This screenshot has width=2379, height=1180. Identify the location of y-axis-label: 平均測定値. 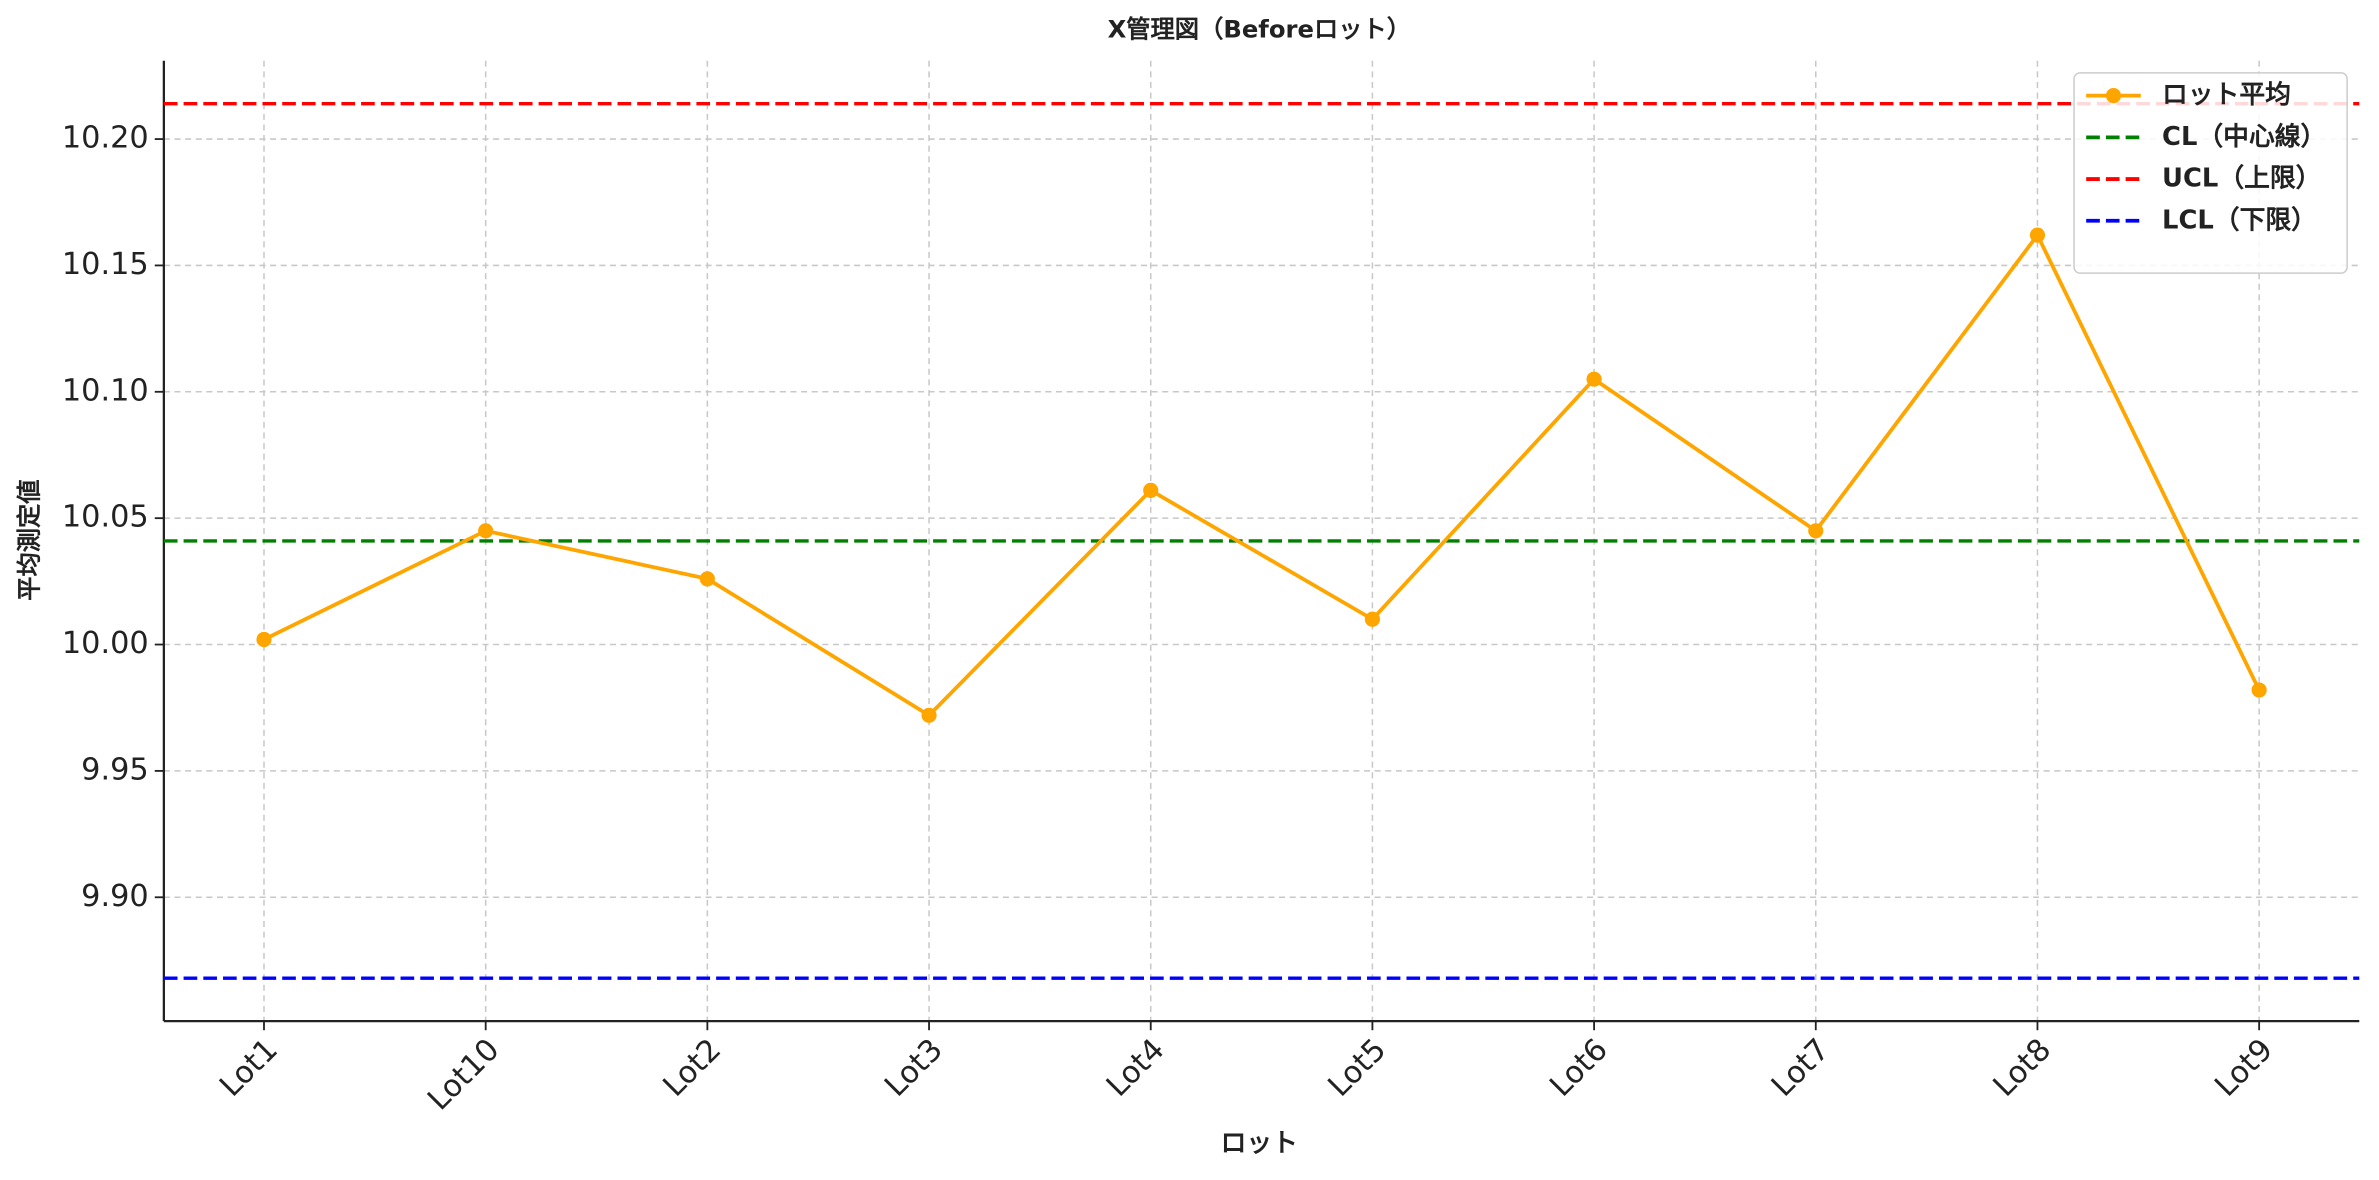
(28, 539).